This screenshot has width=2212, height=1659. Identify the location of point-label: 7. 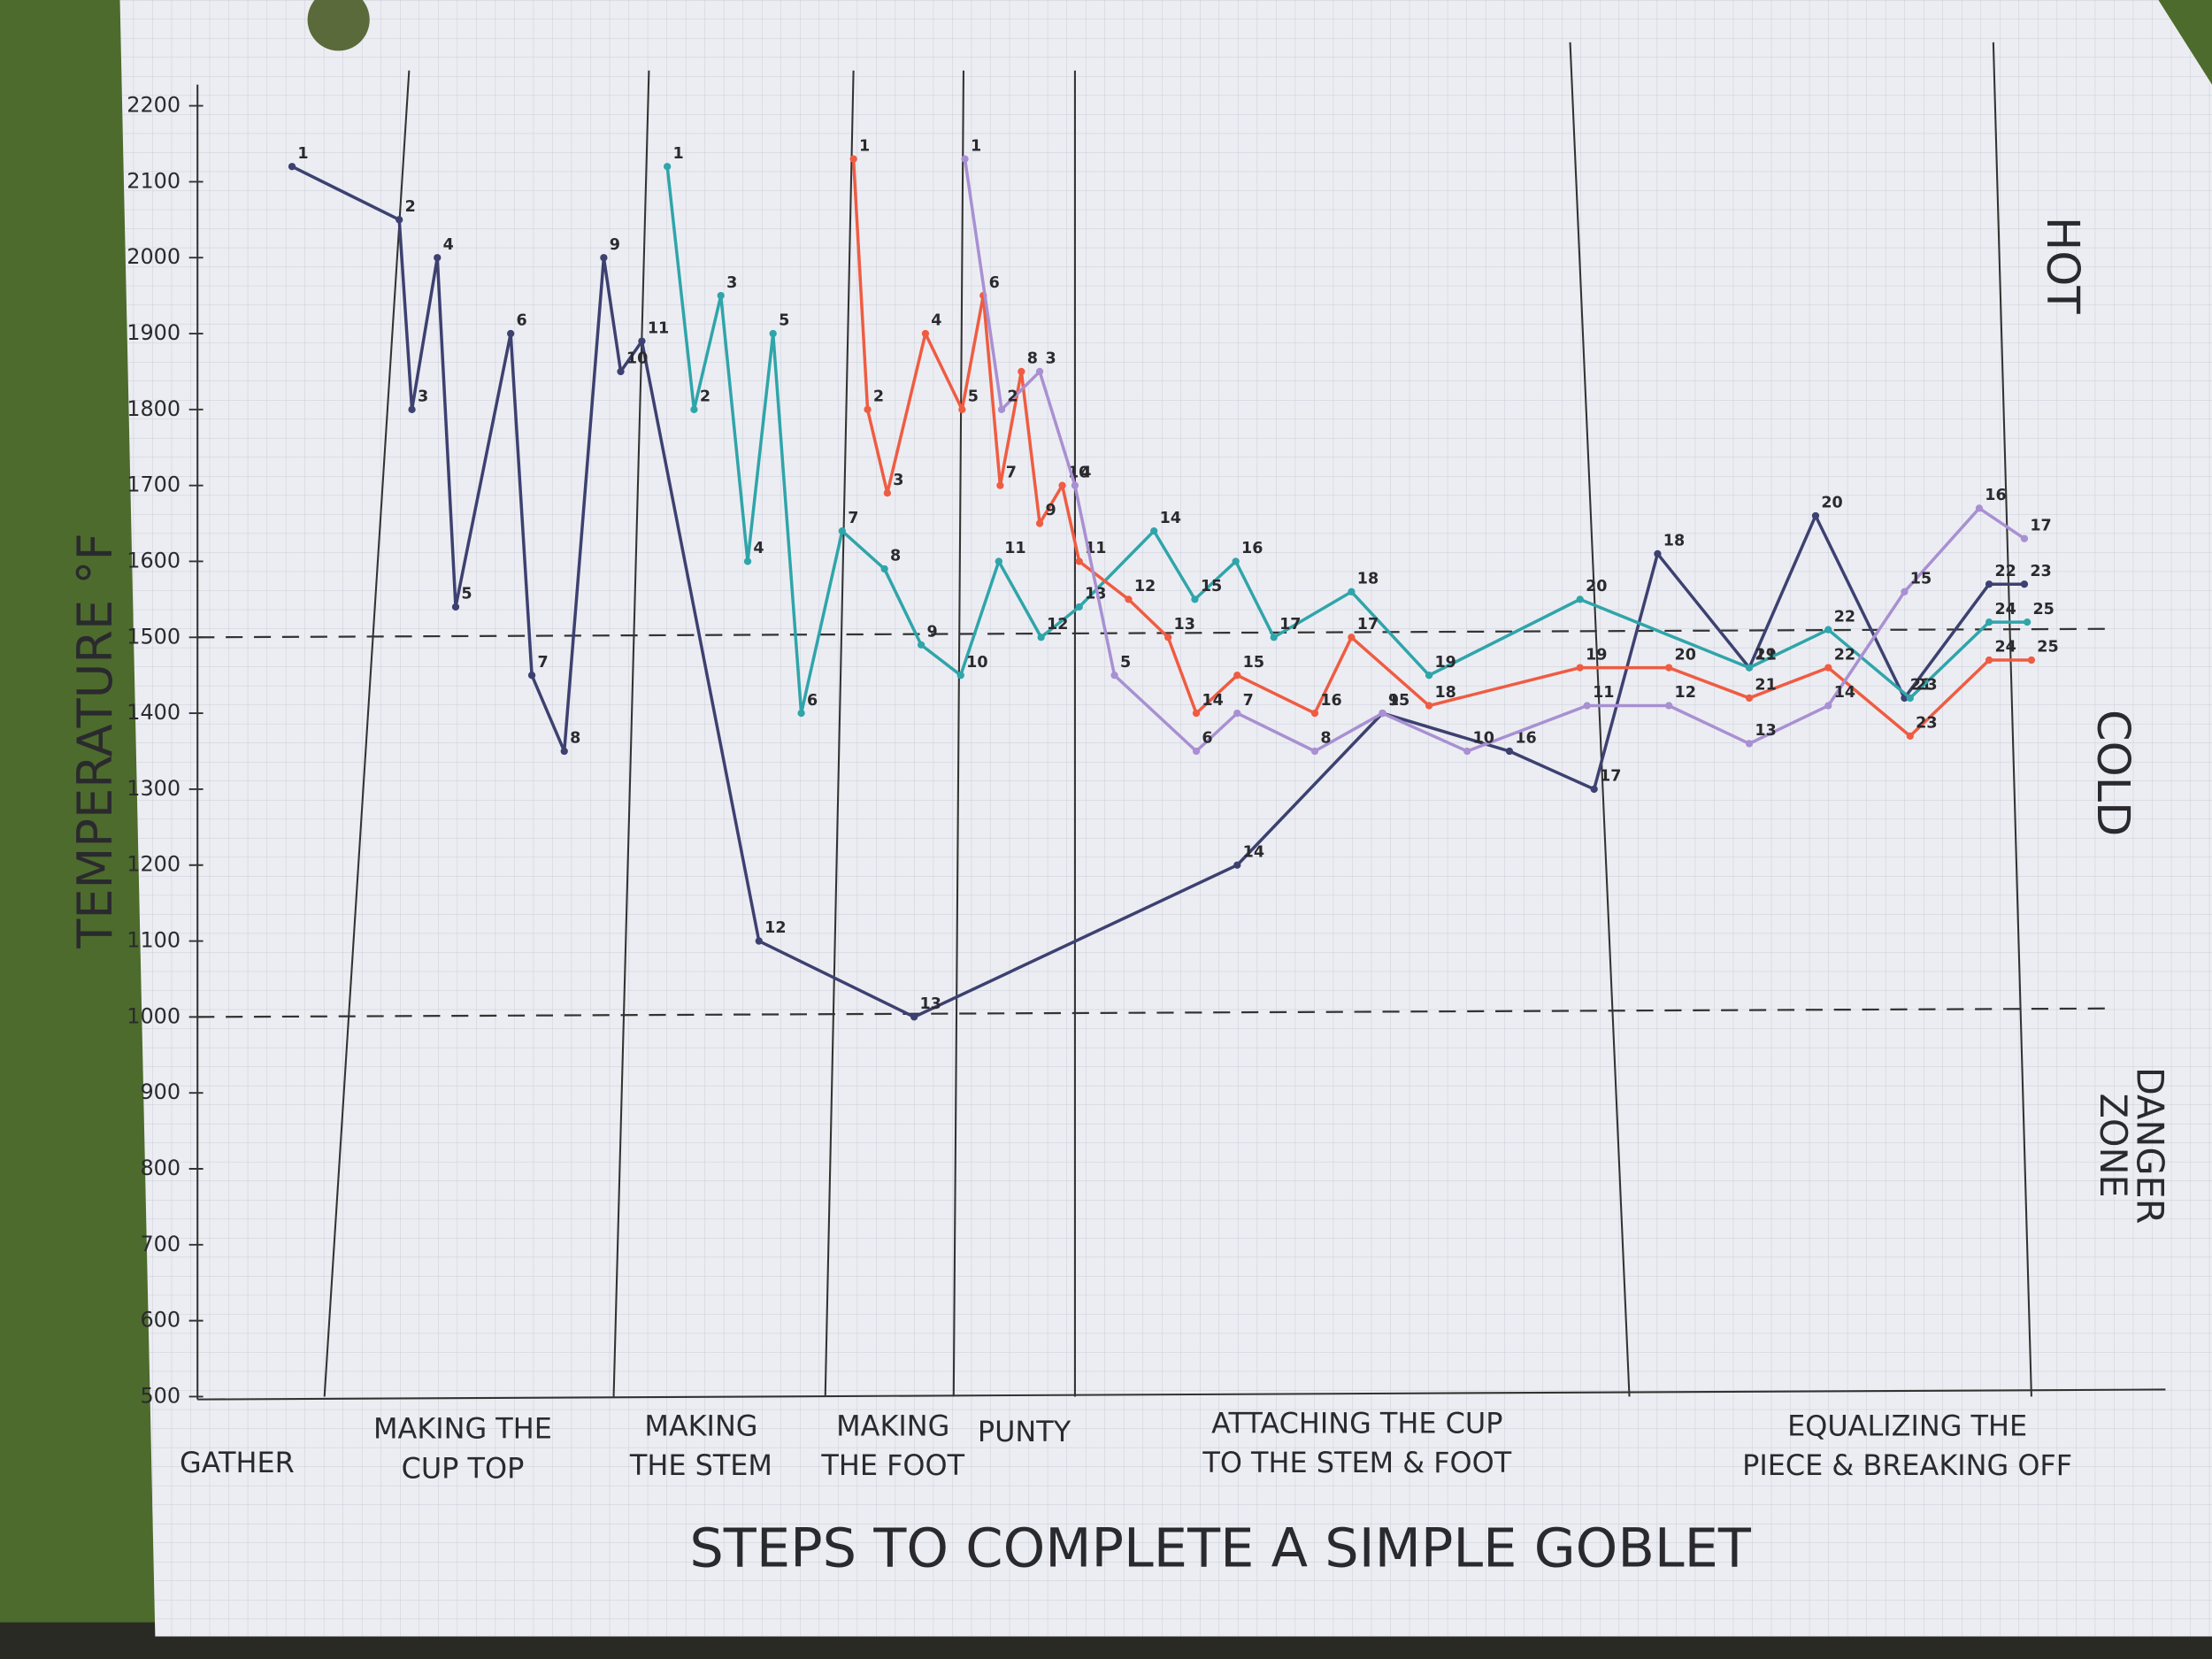
(853, 519).